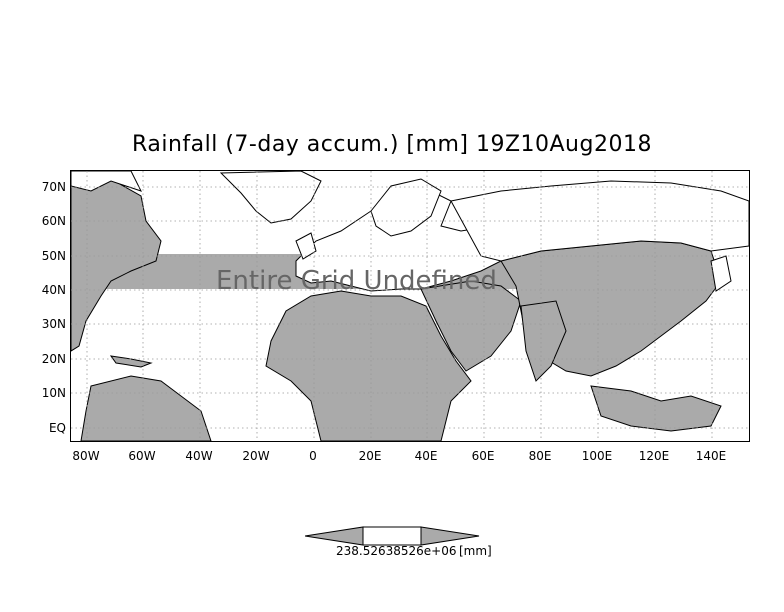 Image resolution: width=784 pixels, height=612 pixels. What do you see at coordinates (199, 456) in the screenshot?
I see `lon-label-40w: 40W` at bounding box center [199, 456].